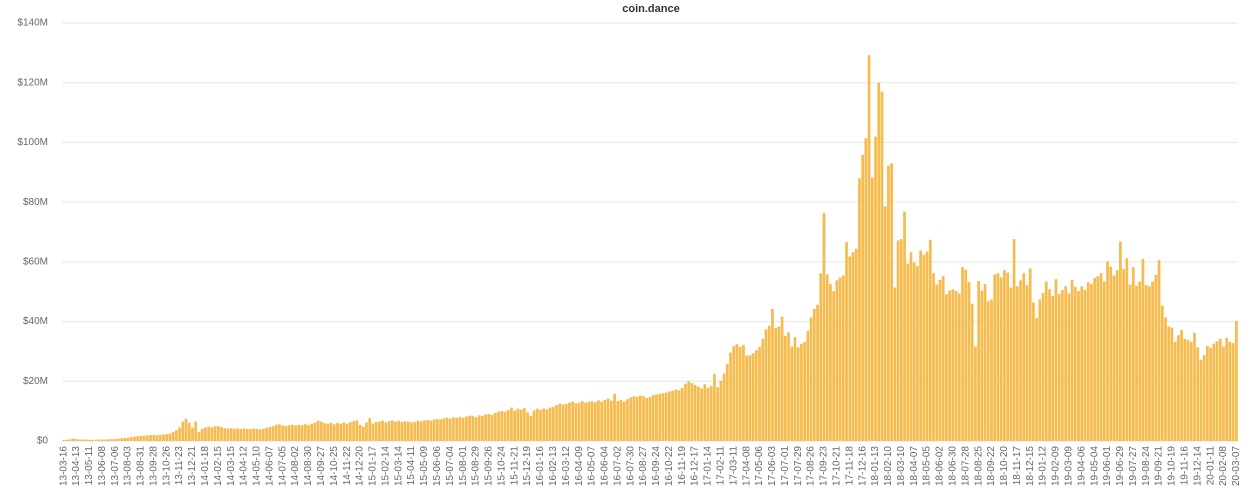 Image resolution: width=1253 pixels, height=490 pixels. Describe the element at coordinates (1197, 466) in the screenshot. I see `x-tick-label: 19-12-14` at that location.